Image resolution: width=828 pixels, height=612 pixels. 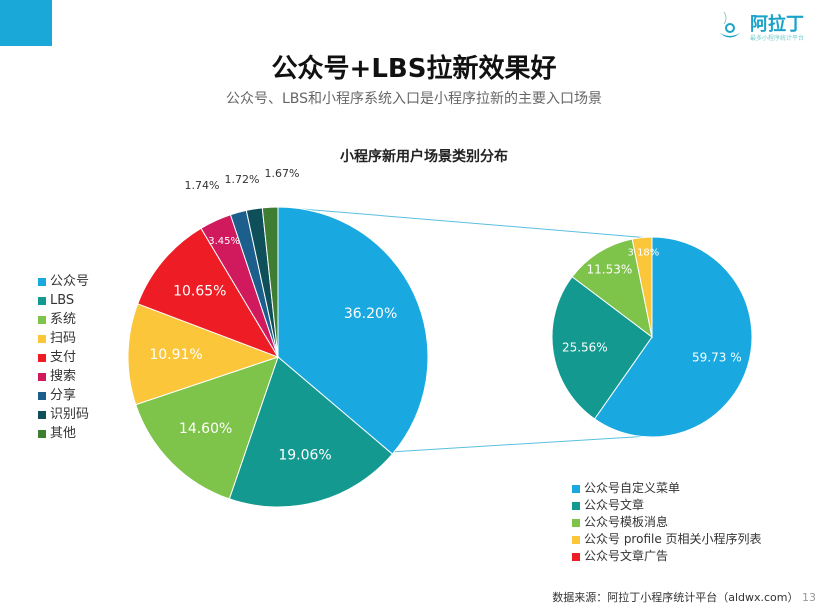 I want to click on legend-label: 其他, so click(x=63, y=433).